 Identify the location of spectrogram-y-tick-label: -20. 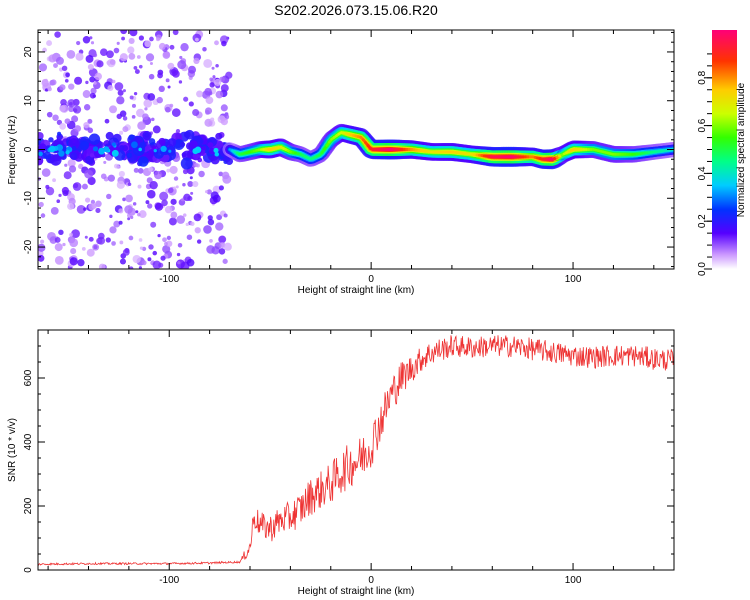
(28, 246).